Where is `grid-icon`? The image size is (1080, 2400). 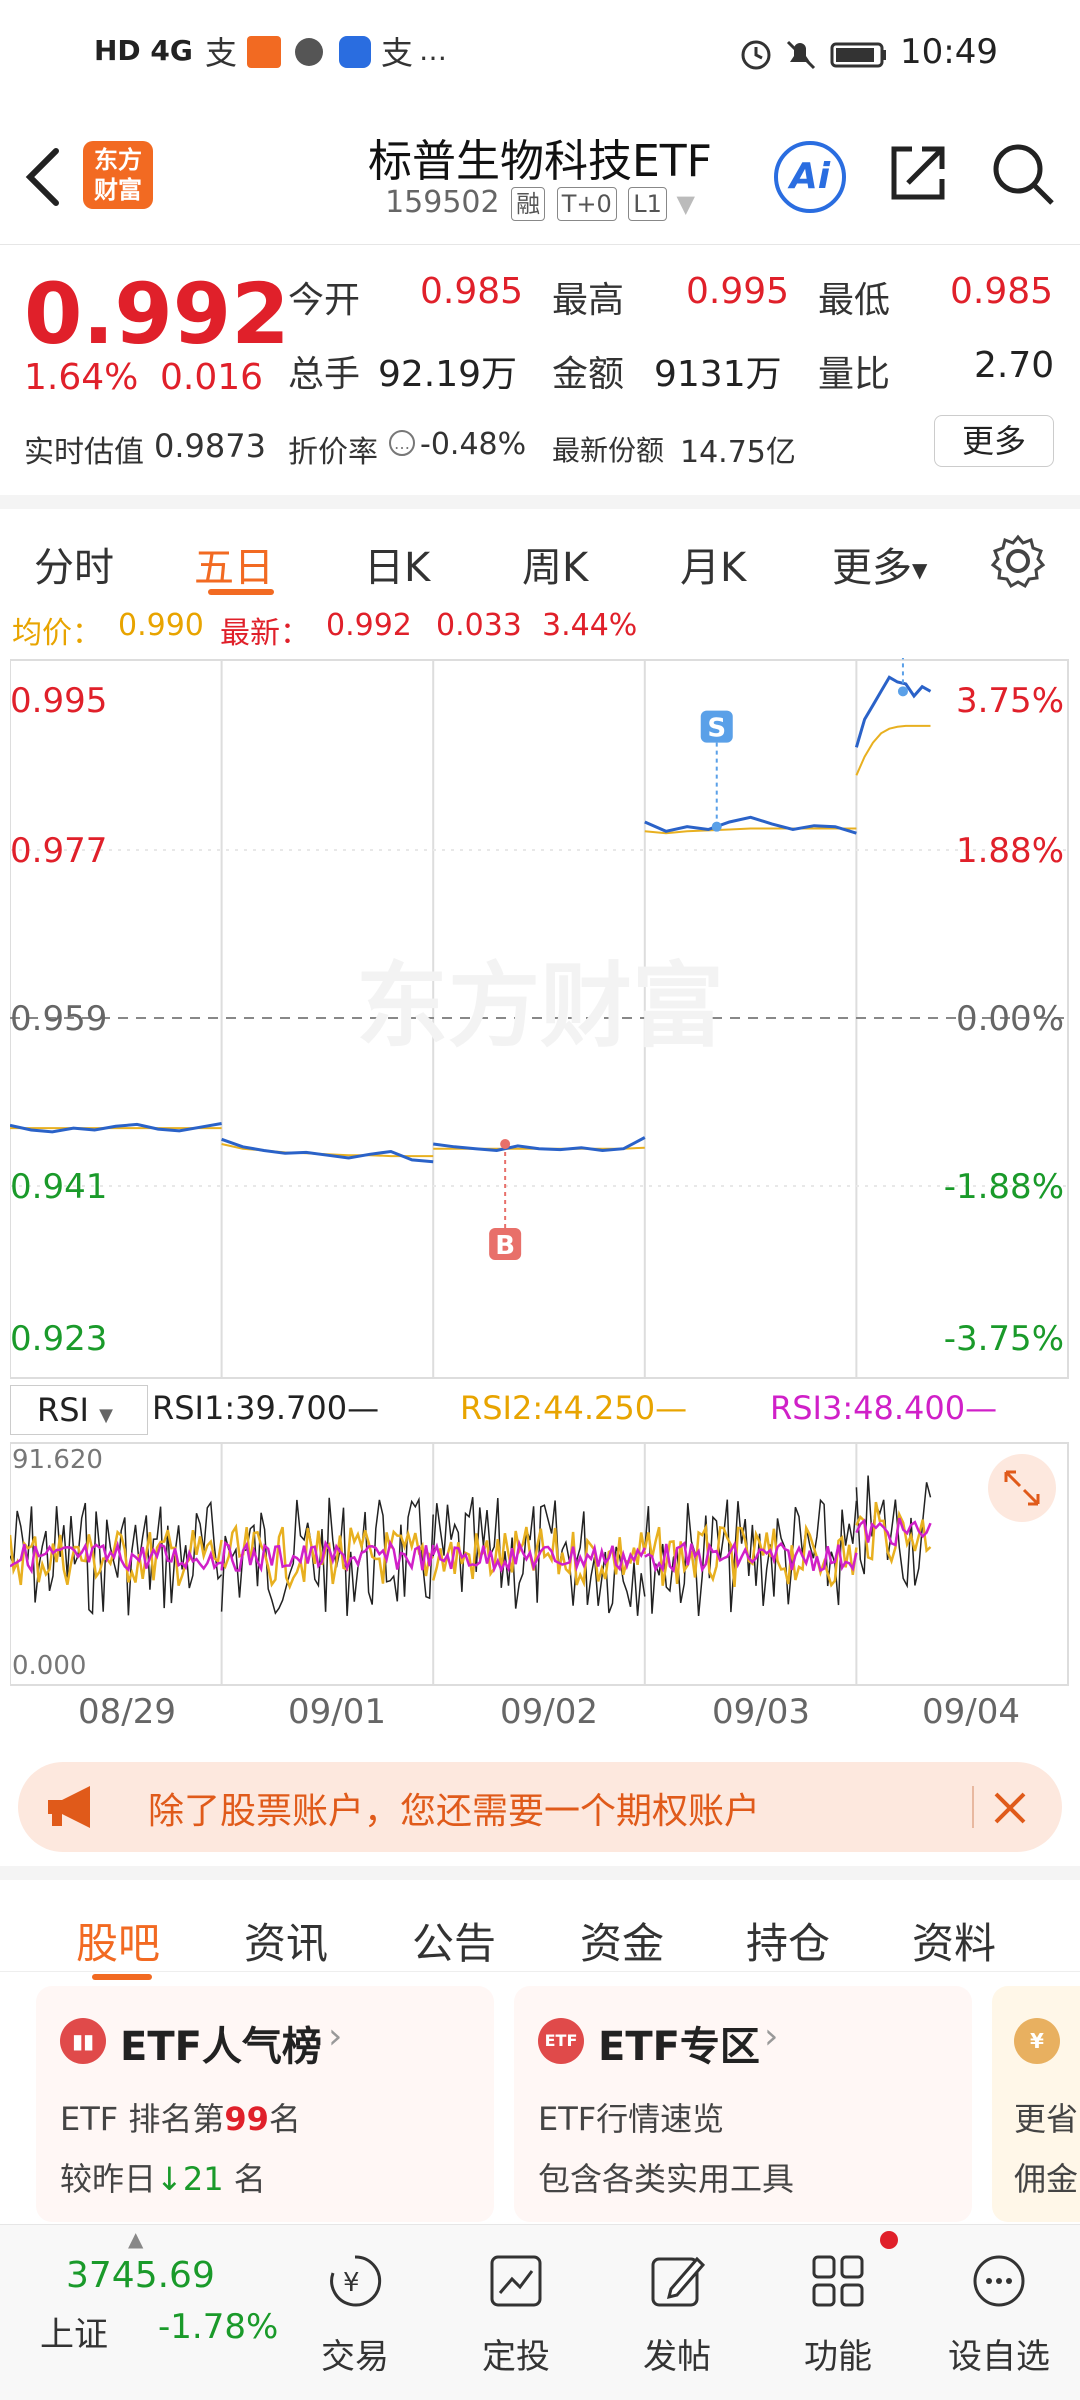
grid-icon is located at coordinates (838, 2281).